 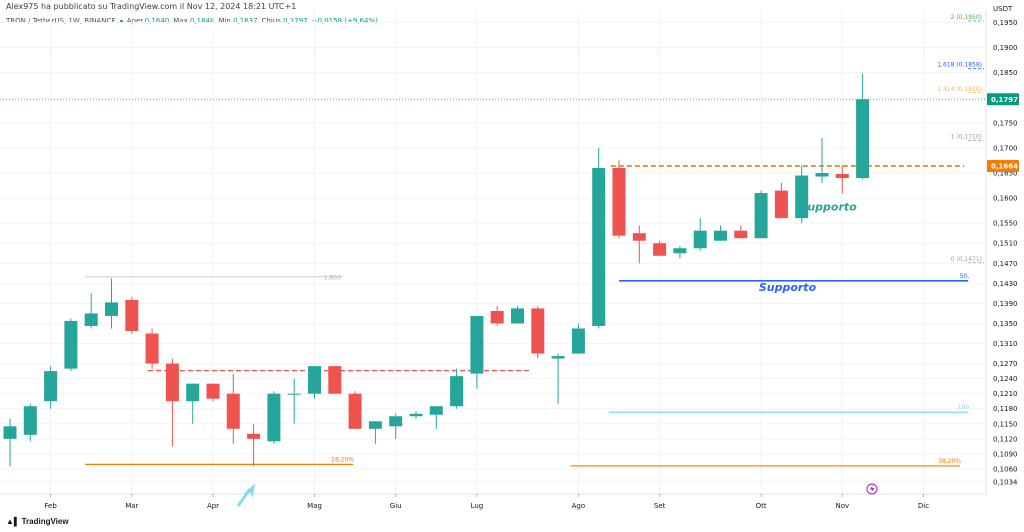 I want to click on price-tags: 0,1797 0,1664, so click(x=1003, y=132).